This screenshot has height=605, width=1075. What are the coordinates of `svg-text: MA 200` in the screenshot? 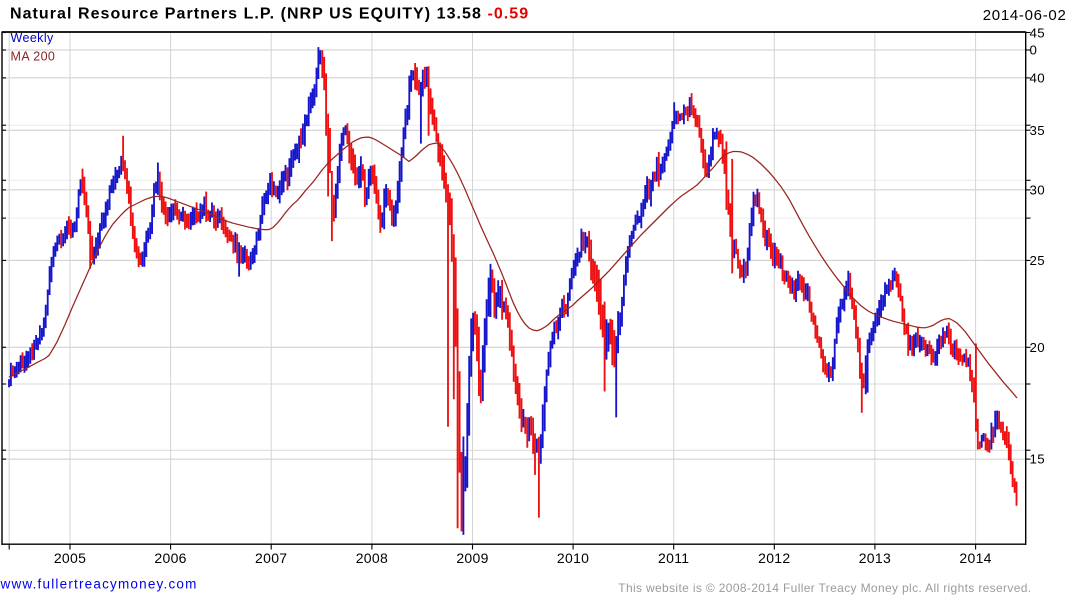 It's located at (33, 57).